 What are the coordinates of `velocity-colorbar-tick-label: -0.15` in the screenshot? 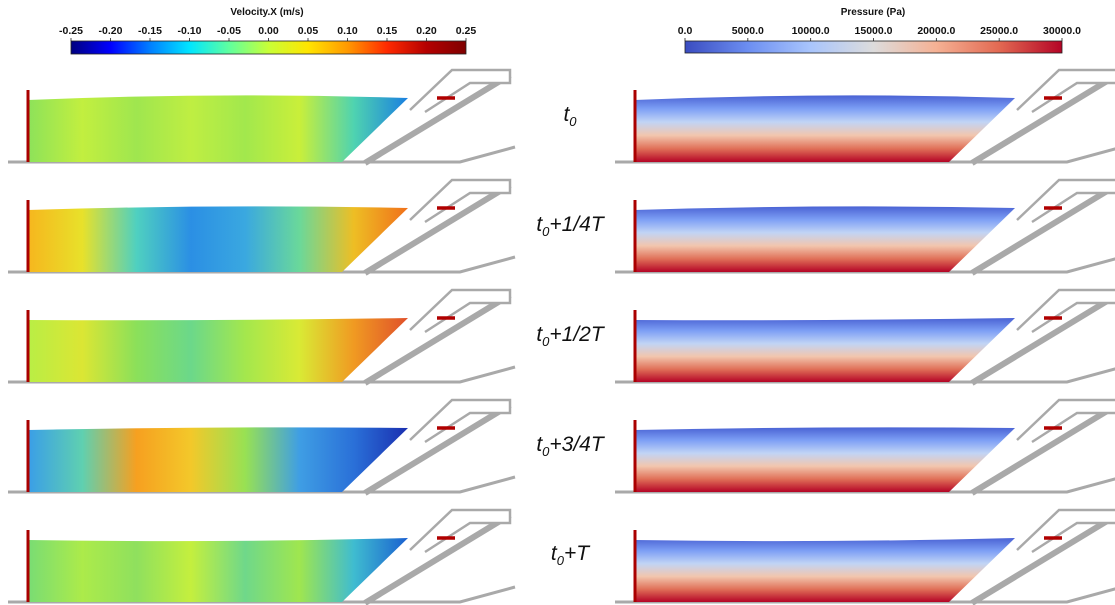 It's located at (150, 31).